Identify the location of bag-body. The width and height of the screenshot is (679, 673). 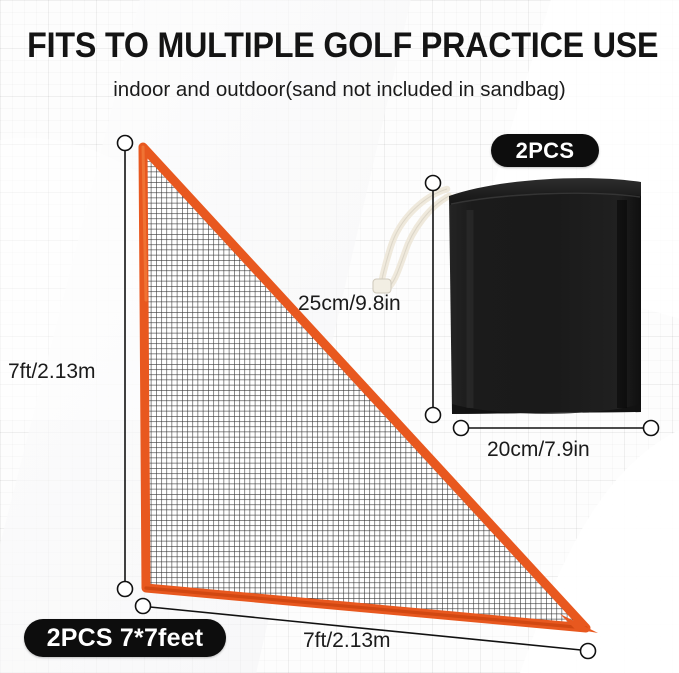
(545, 298).